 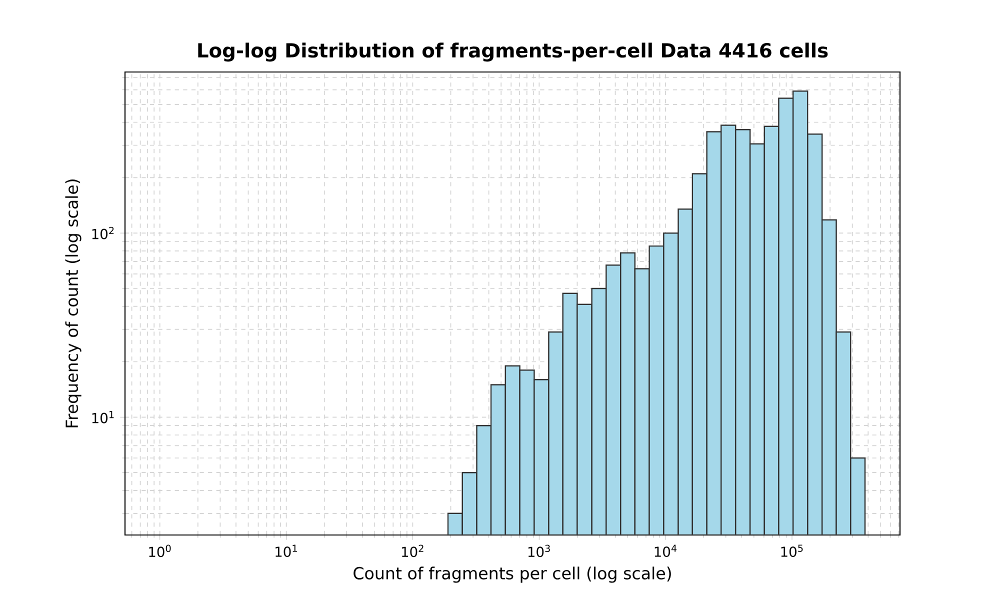 What do you see at coordinates (73, 304) in the screenshot?
I see `y-axis-title: Frequency of count (log scale)` at bounding box center [73, 304].